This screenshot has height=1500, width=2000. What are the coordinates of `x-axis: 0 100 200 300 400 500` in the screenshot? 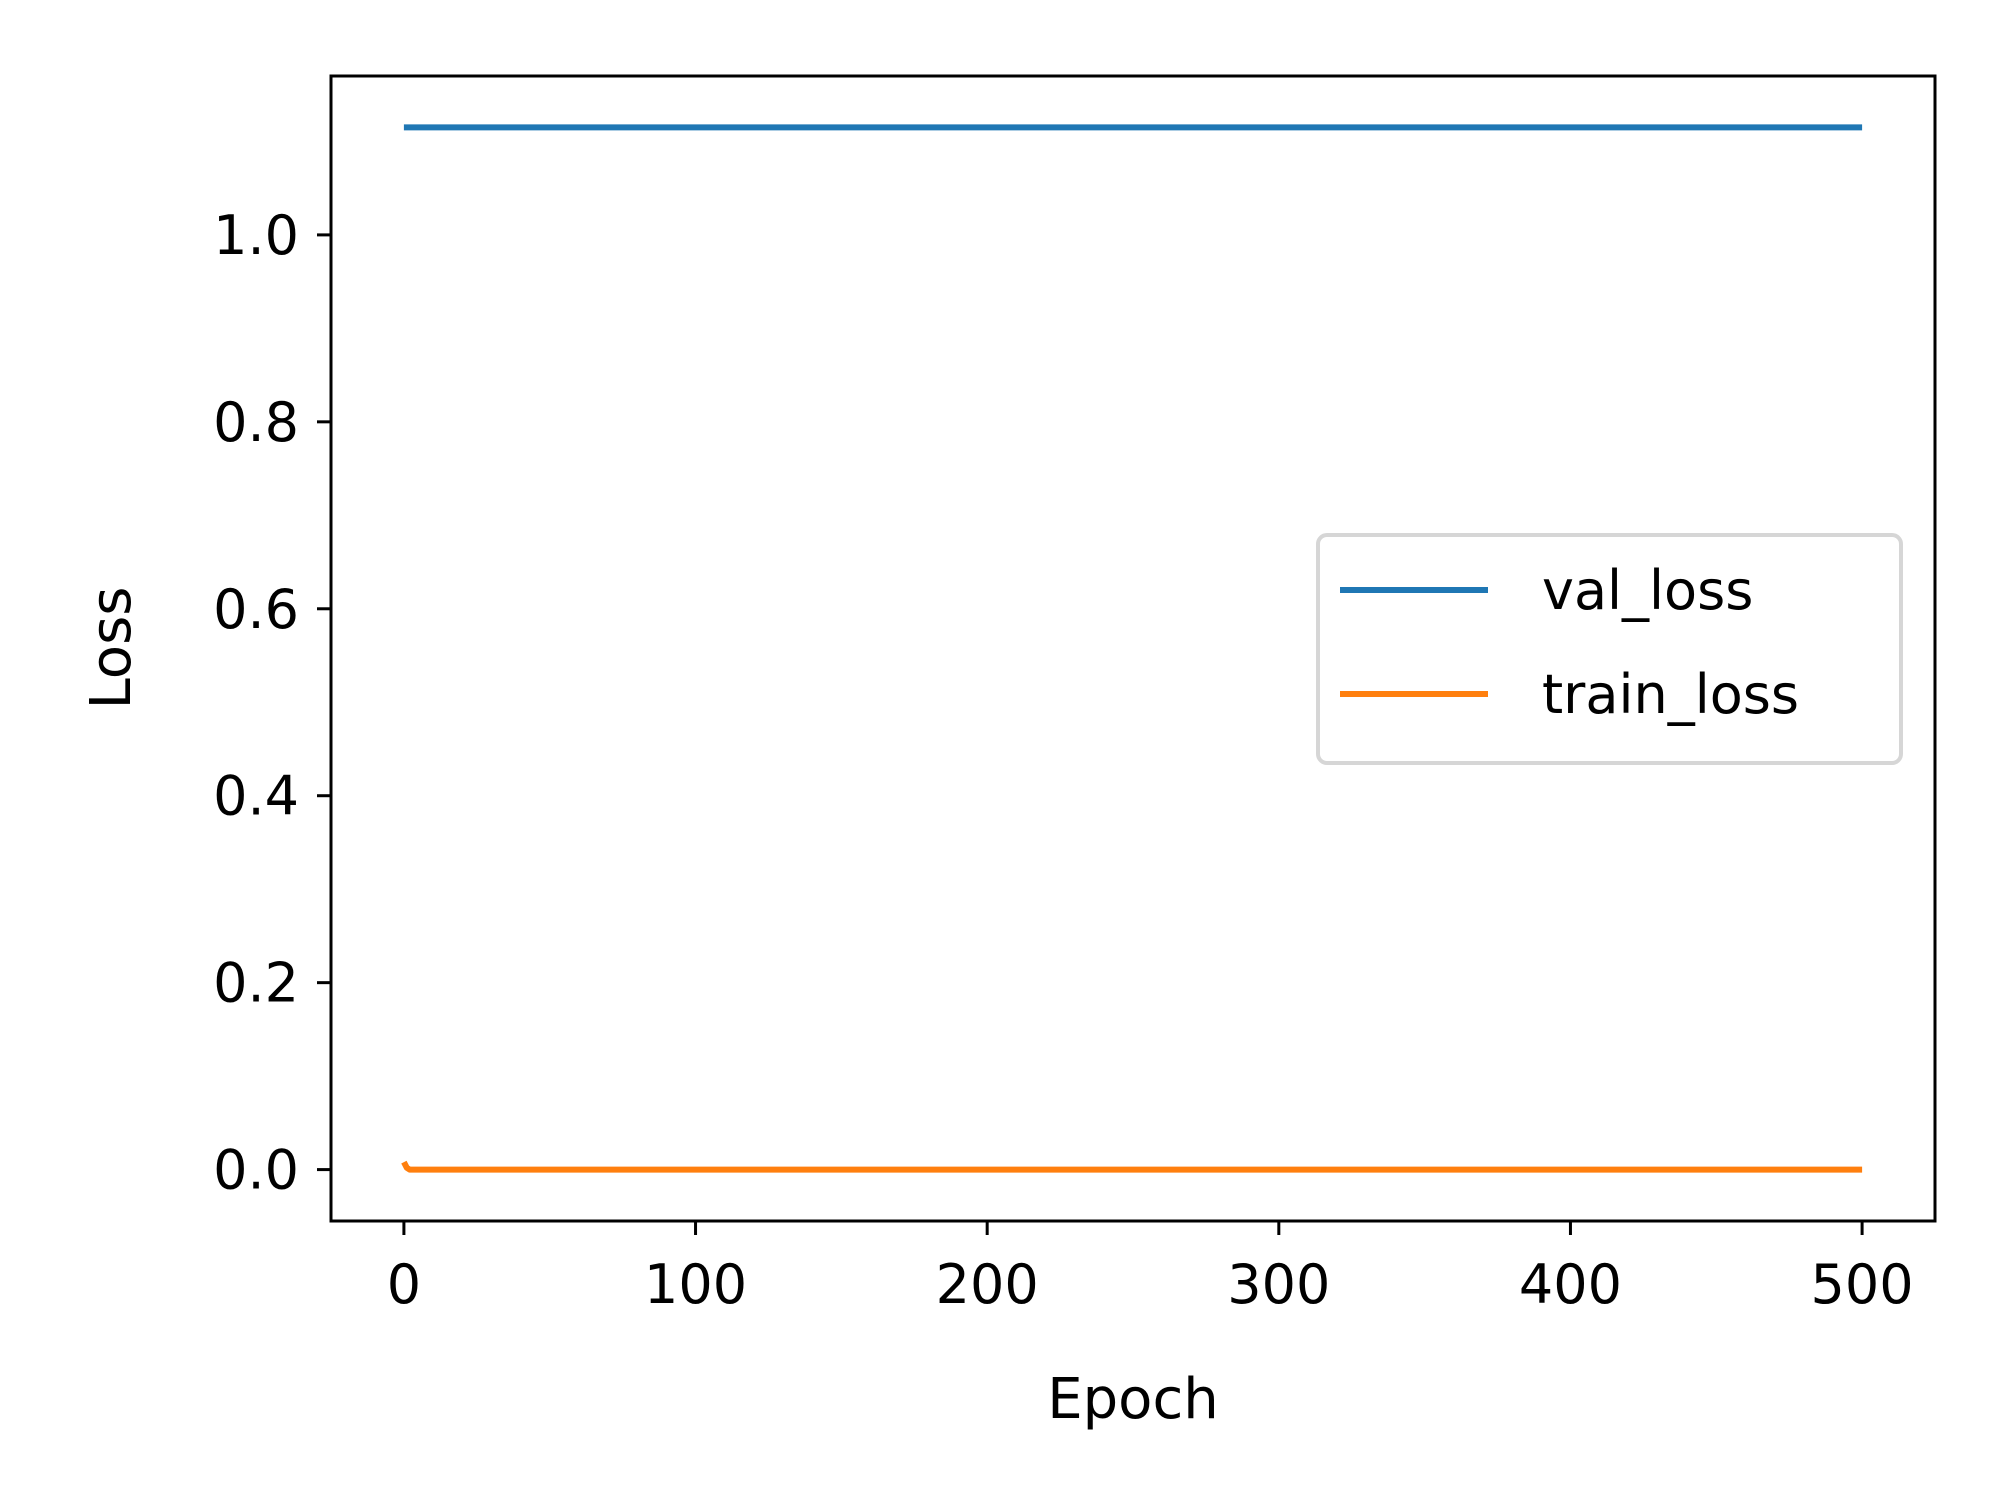 It's located at (1150, 1268).